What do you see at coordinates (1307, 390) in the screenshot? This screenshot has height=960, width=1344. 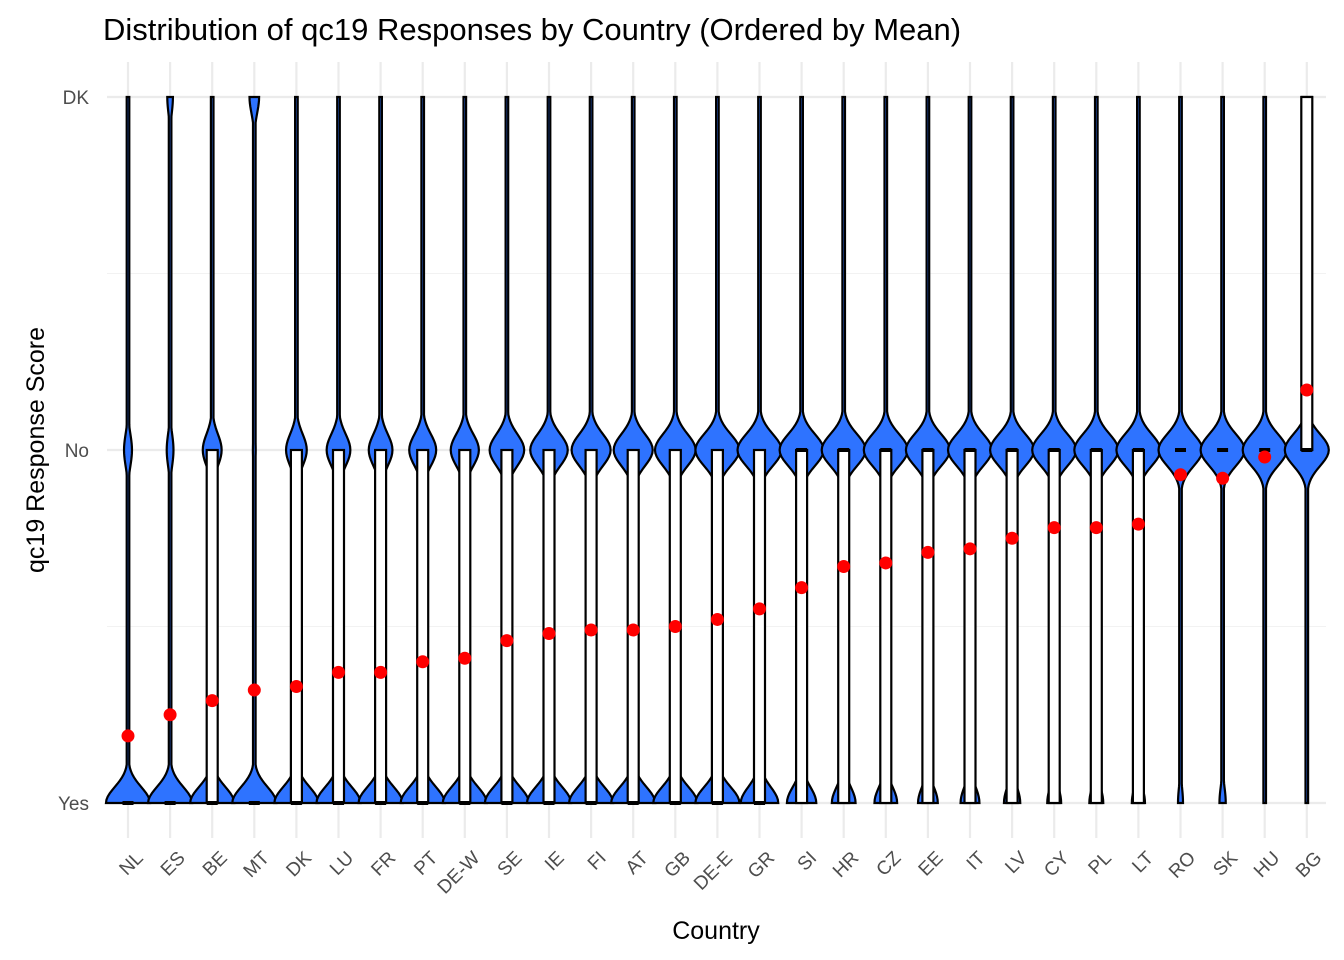 I see `mean-point-BG` at bounding box center [1307, 390].